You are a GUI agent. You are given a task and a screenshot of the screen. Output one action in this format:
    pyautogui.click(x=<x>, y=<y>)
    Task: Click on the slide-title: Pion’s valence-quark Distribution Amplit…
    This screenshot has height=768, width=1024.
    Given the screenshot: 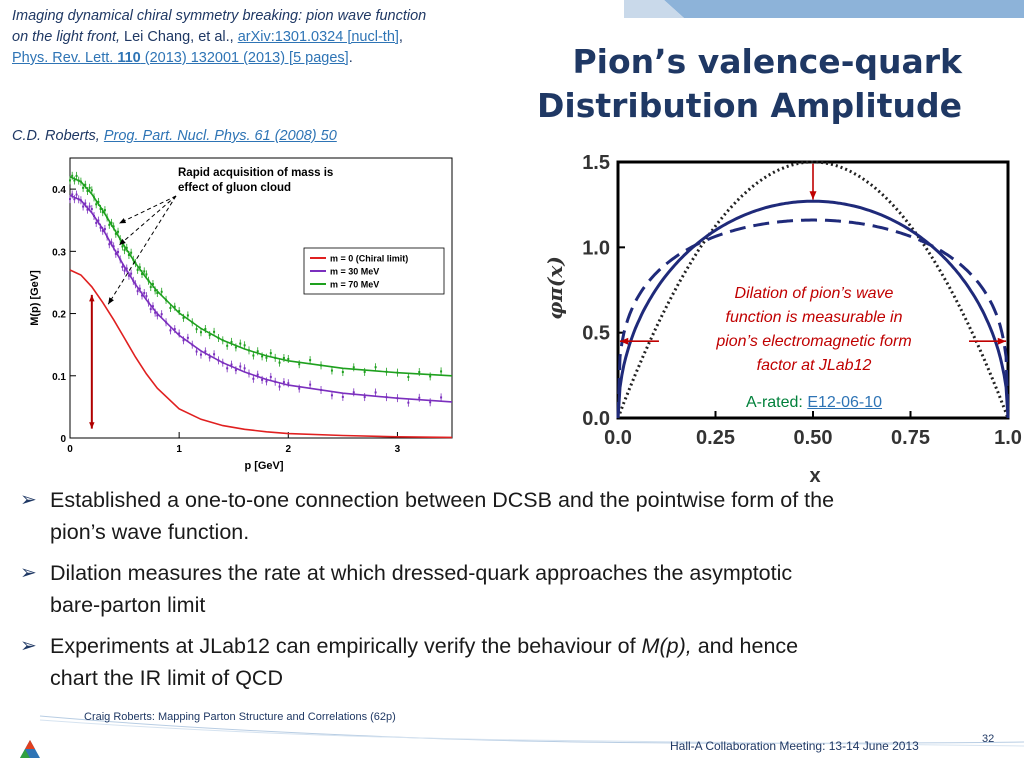 What is the action you would take?
    pyautogui.click(x=749, y=83)
    